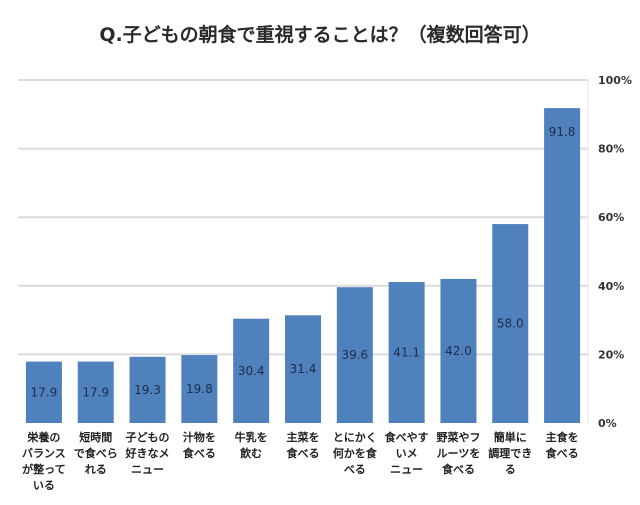 Image resolution: width=640 pixels, height=505 pixels. I want to click on y-tick-label: 100%, so click(615, 80).